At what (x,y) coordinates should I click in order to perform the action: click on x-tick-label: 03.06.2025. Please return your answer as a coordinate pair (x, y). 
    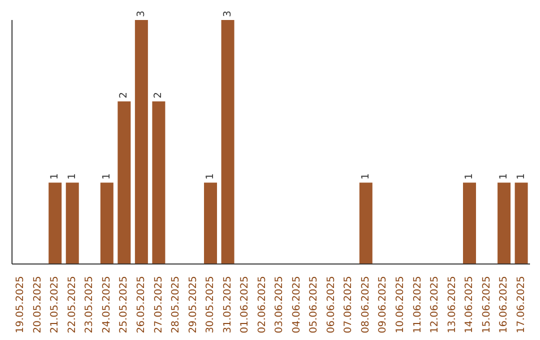
    Looking at the image, I should click on (280, 305).